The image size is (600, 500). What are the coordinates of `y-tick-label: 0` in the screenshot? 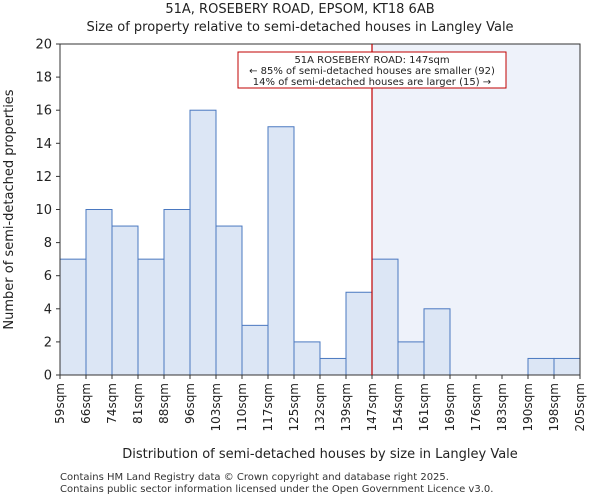 It's located at (48, 376).